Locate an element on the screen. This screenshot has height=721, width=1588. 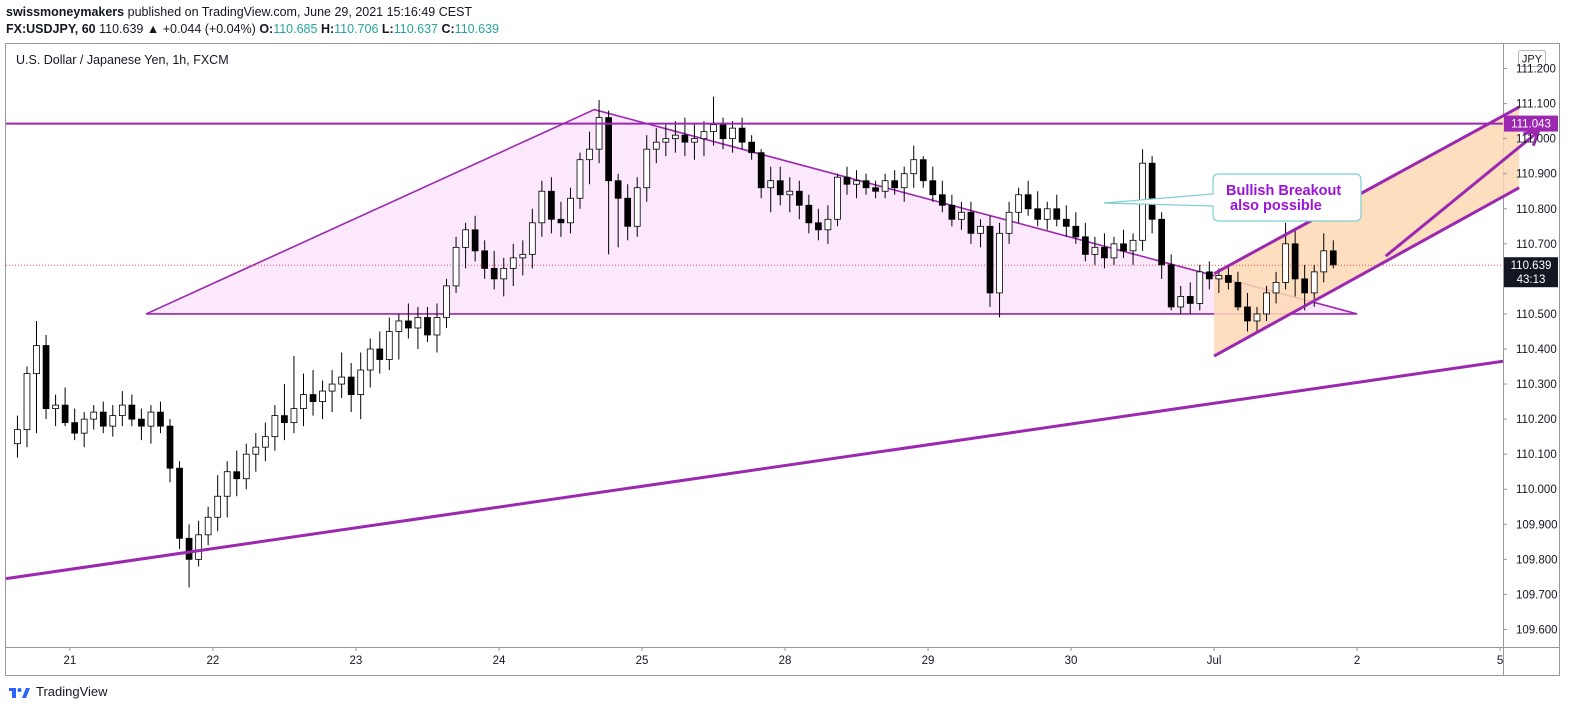
annotation-callout: Bullish Breakout also possible is located at coordinates (1232, 197).